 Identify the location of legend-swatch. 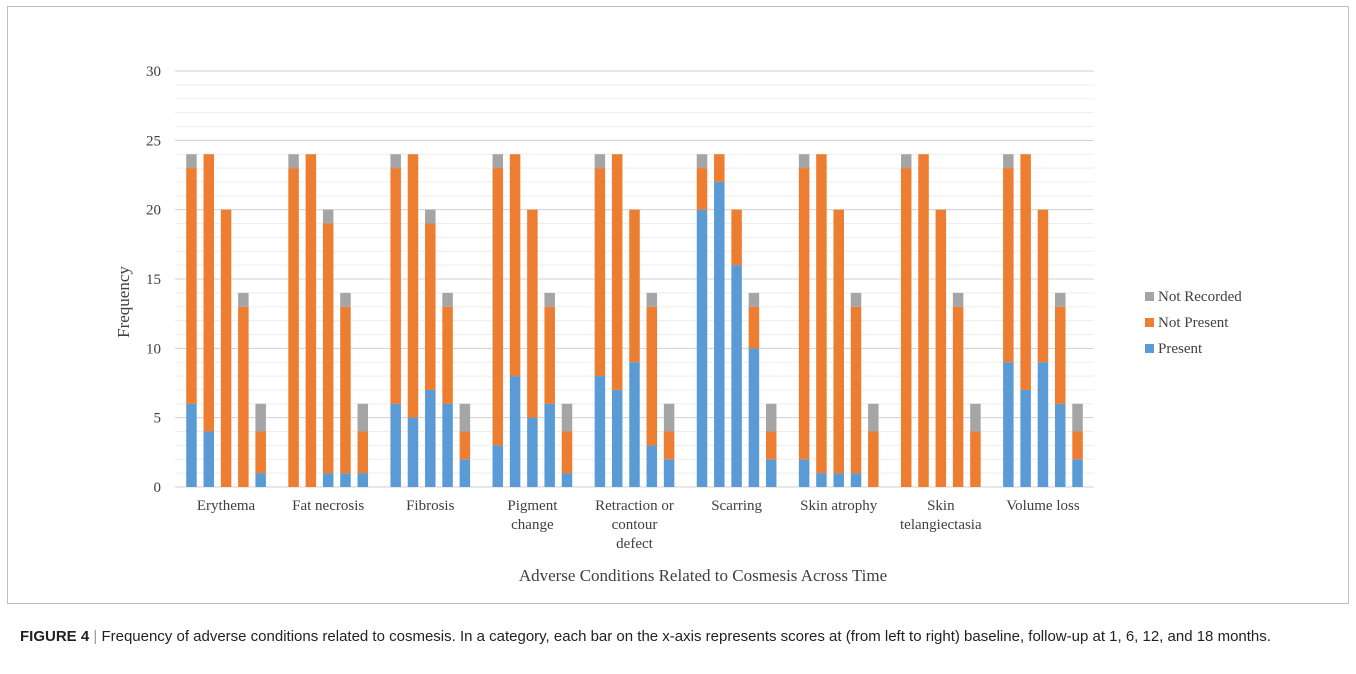
(1149, 322).